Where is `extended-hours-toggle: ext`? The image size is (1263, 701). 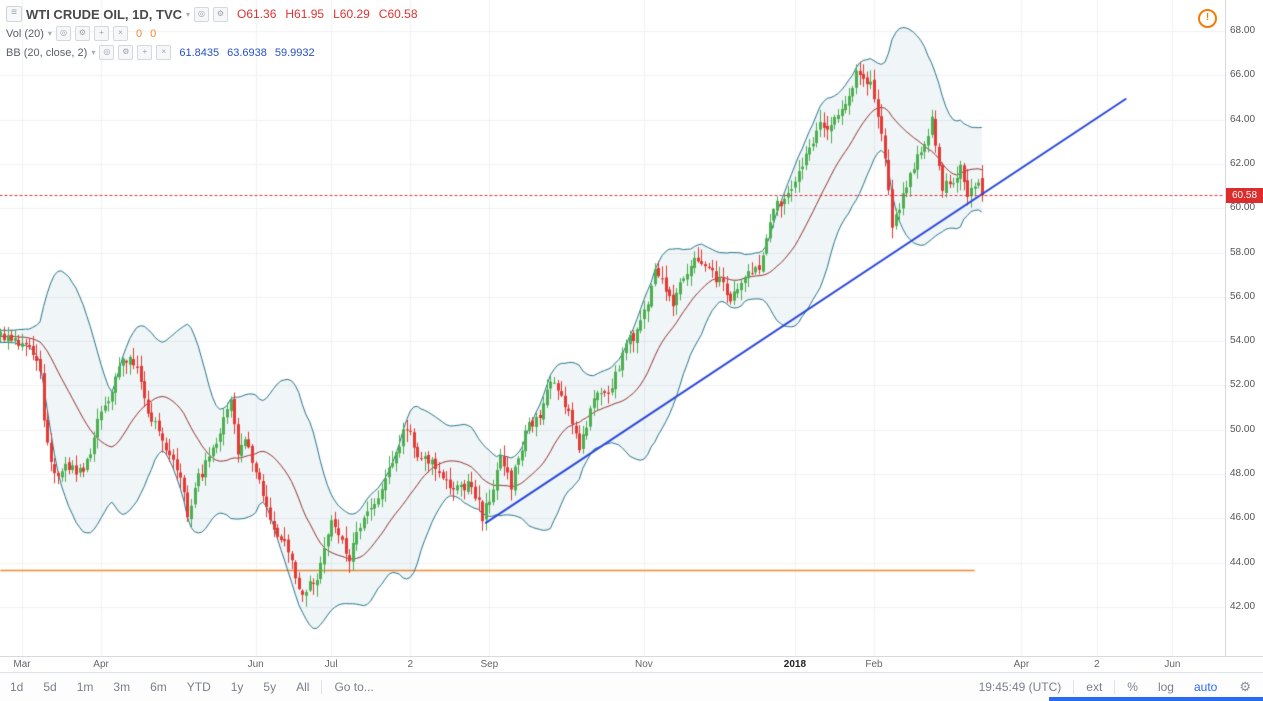 extended-hours-toggle: ext is located at coordinates (1094, 687).